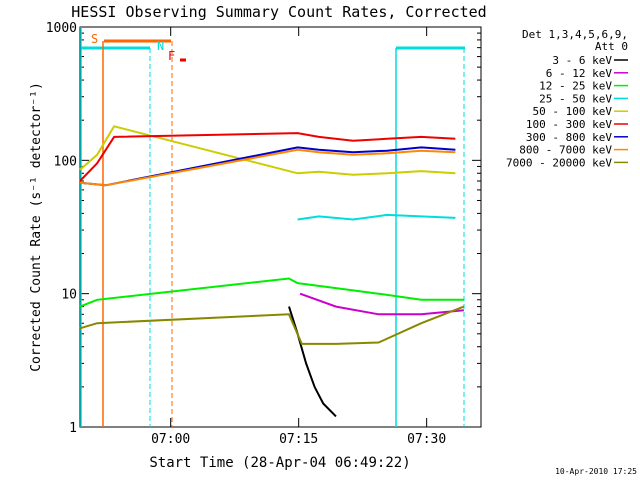 This screenshot has height=480, width=640. I want to click on flag-s: S, so click(94, 39).